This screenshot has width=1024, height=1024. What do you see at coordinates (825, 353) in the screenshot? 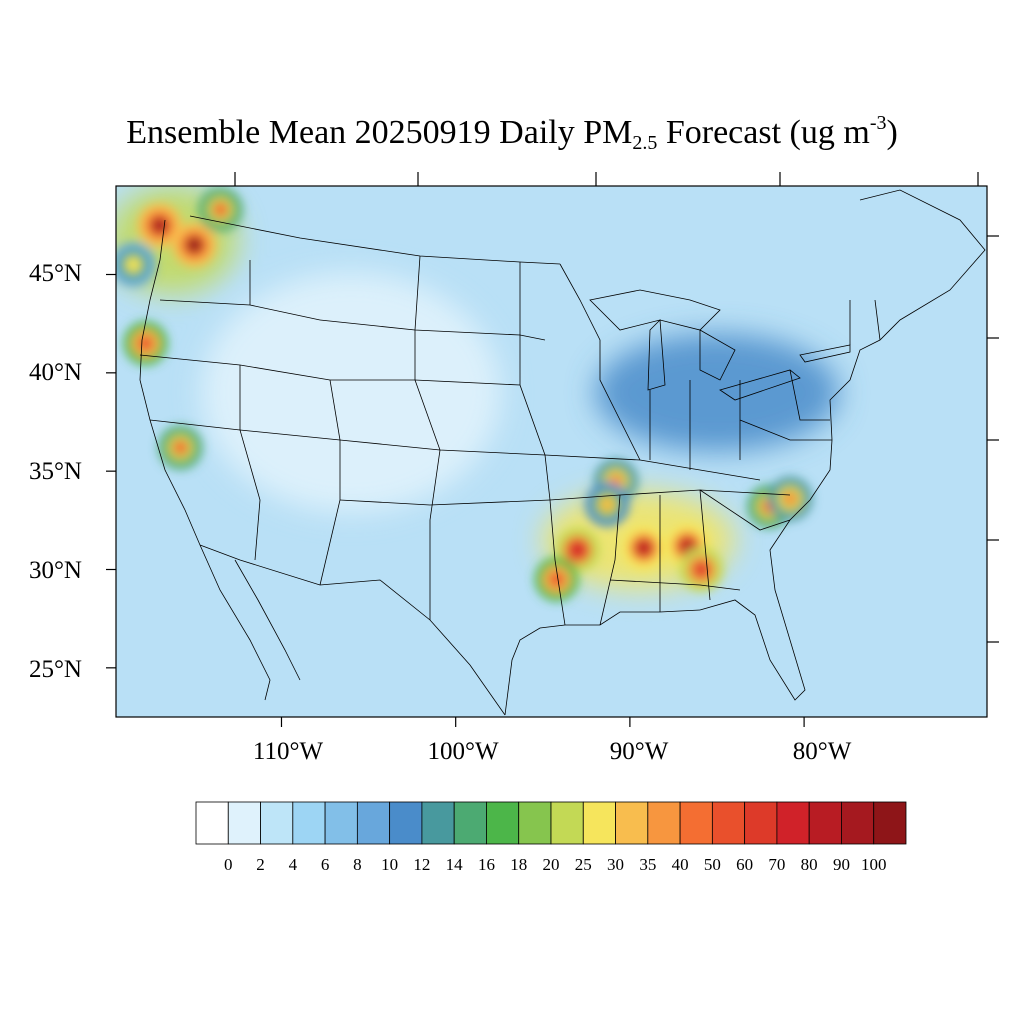
I see `lake-ontario` at bounding box center [825, 353].